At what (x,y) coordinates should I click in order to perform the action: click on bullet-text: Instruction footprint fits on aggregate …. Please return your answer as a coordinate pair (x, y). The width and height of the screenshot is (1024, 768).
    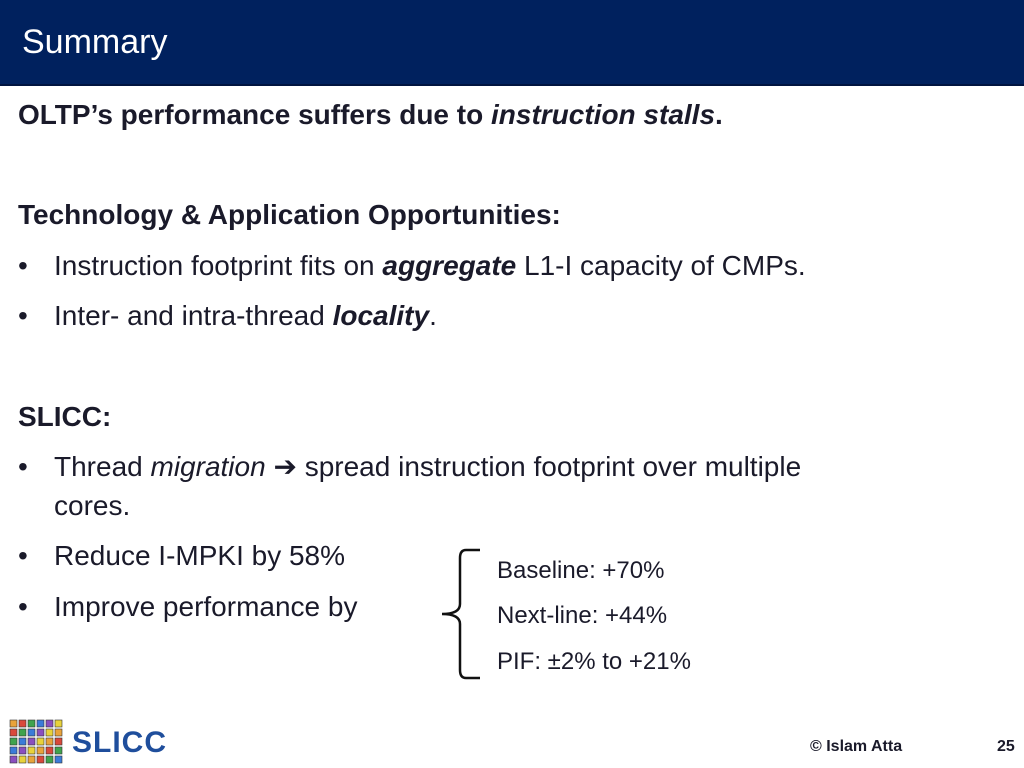
    Looking at the image, I should click on (430, 266).